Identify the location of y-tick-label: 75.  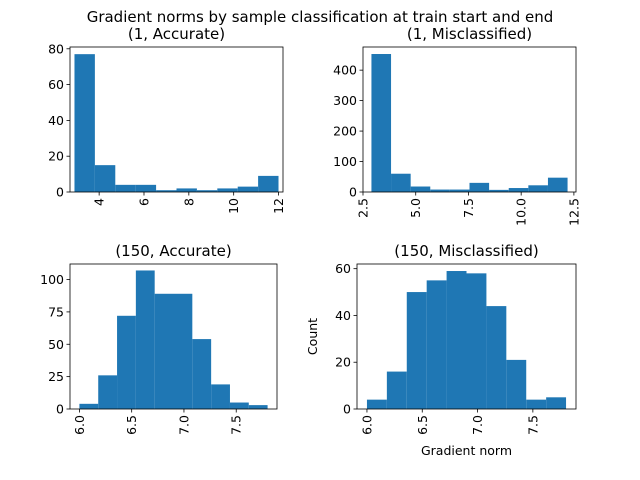
(56, 311).